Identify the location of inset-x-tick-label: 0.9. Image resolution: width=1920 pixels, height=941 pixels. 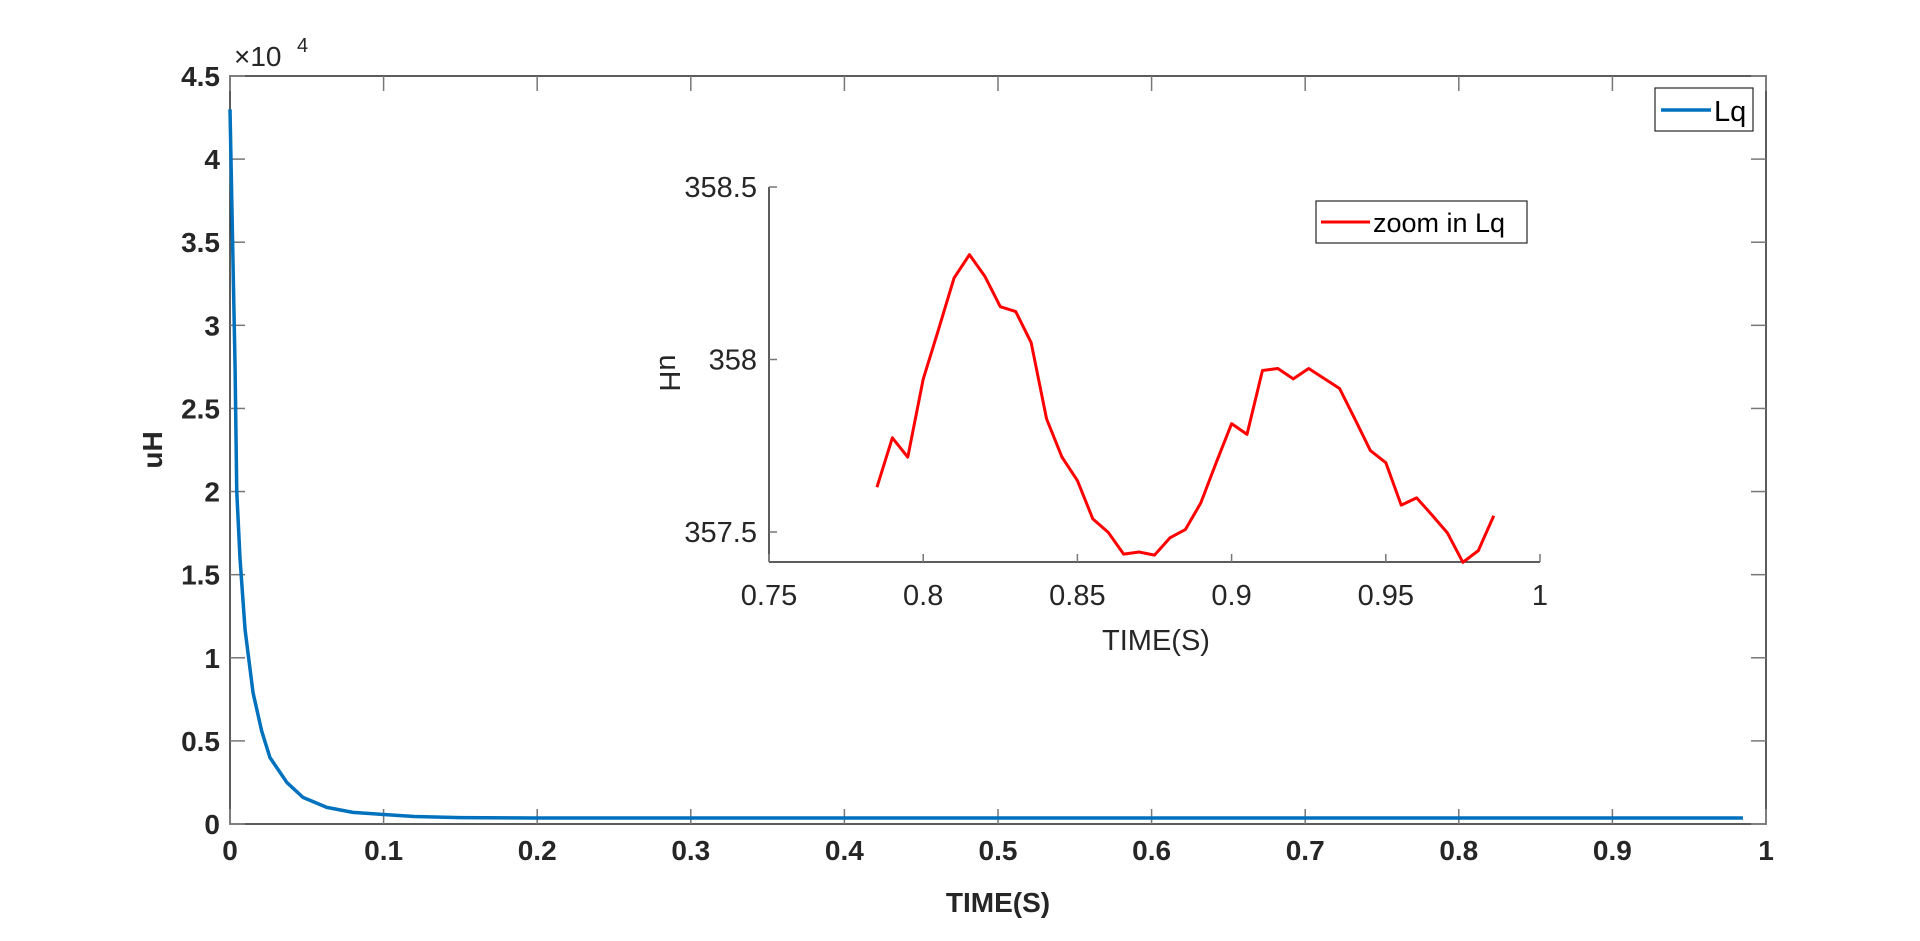
(1231, 596).